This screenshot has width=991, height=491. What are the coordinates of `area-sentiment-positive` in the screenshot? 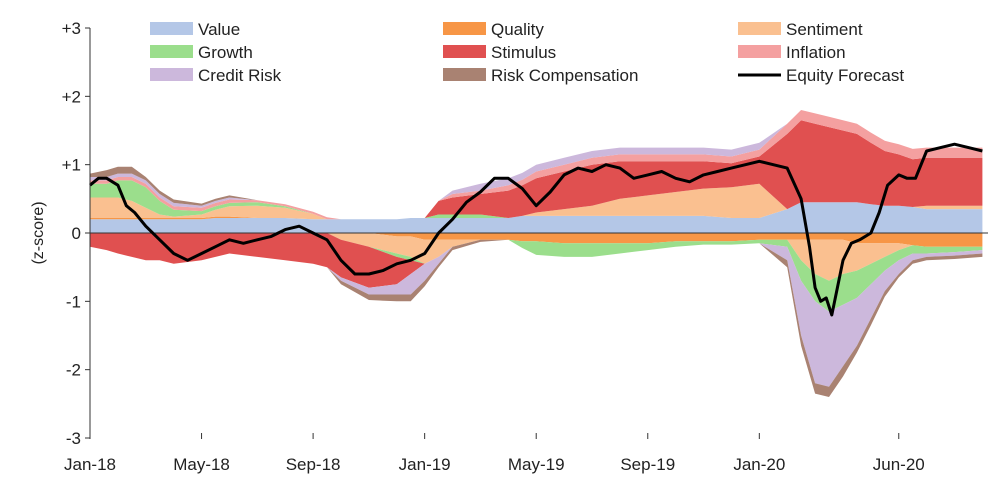 It's located at (536, 201).